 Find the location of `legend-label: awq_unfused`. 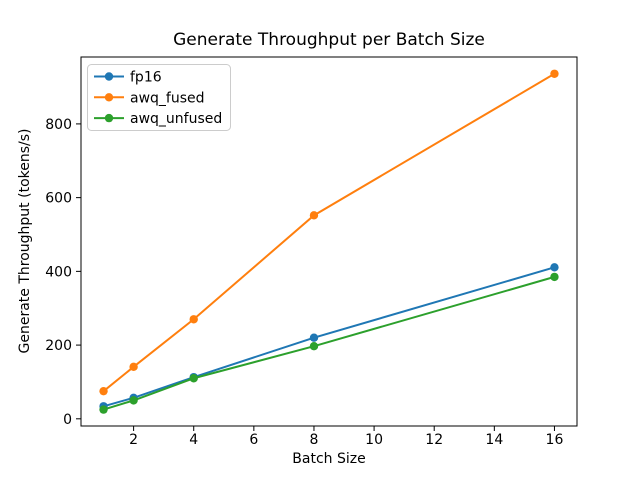

legend-label: awq_unfused is located at coordinates (176, 119).